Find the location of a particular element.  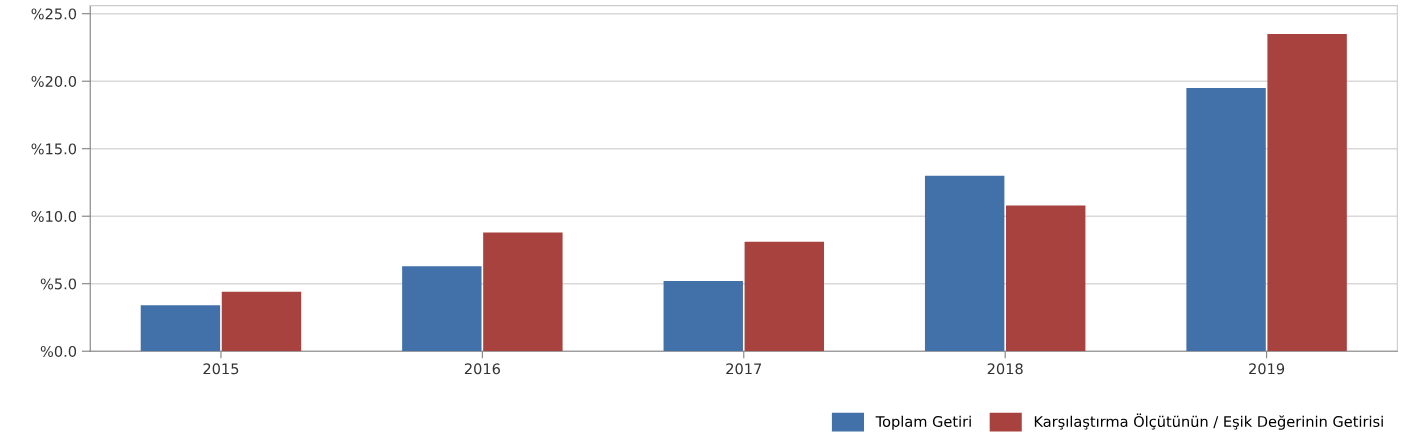

legend-label: Toplam Getiri is located at coordinates (923, 422).